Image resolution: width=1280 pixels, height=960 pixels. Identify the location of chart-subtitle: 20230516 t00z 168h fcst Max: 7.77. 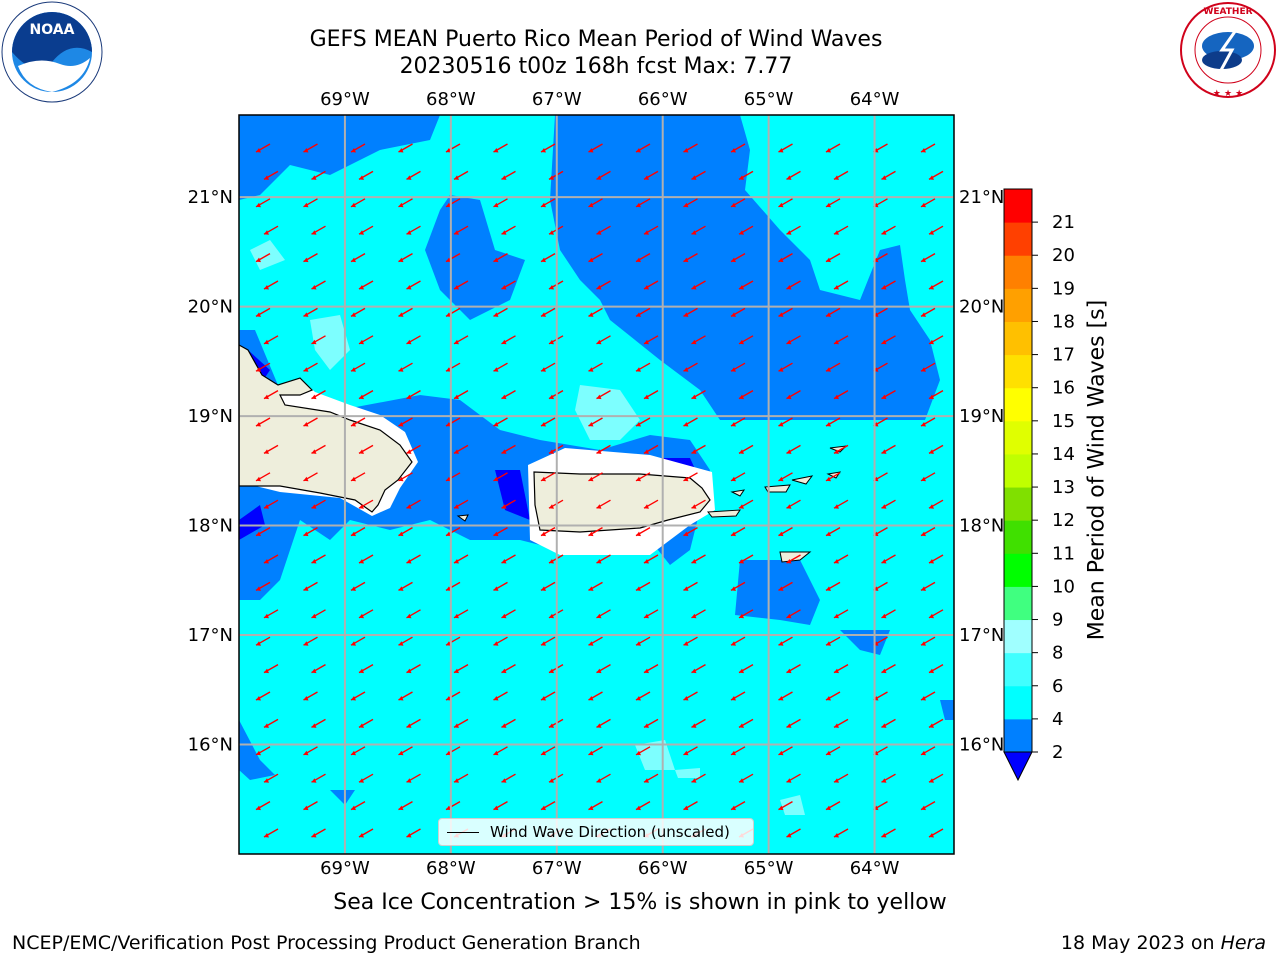
(596, 66).